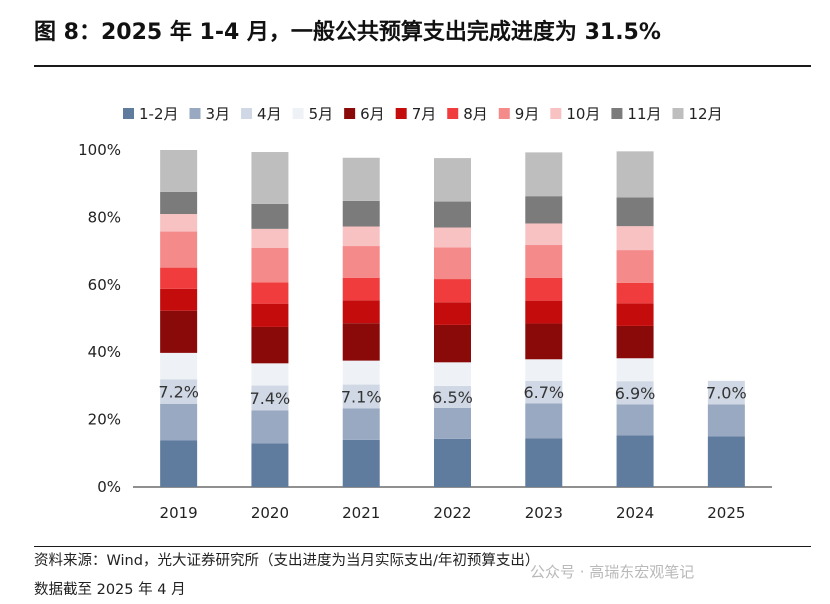  I want to click on data-label: 6.7%, so click(543, 392).